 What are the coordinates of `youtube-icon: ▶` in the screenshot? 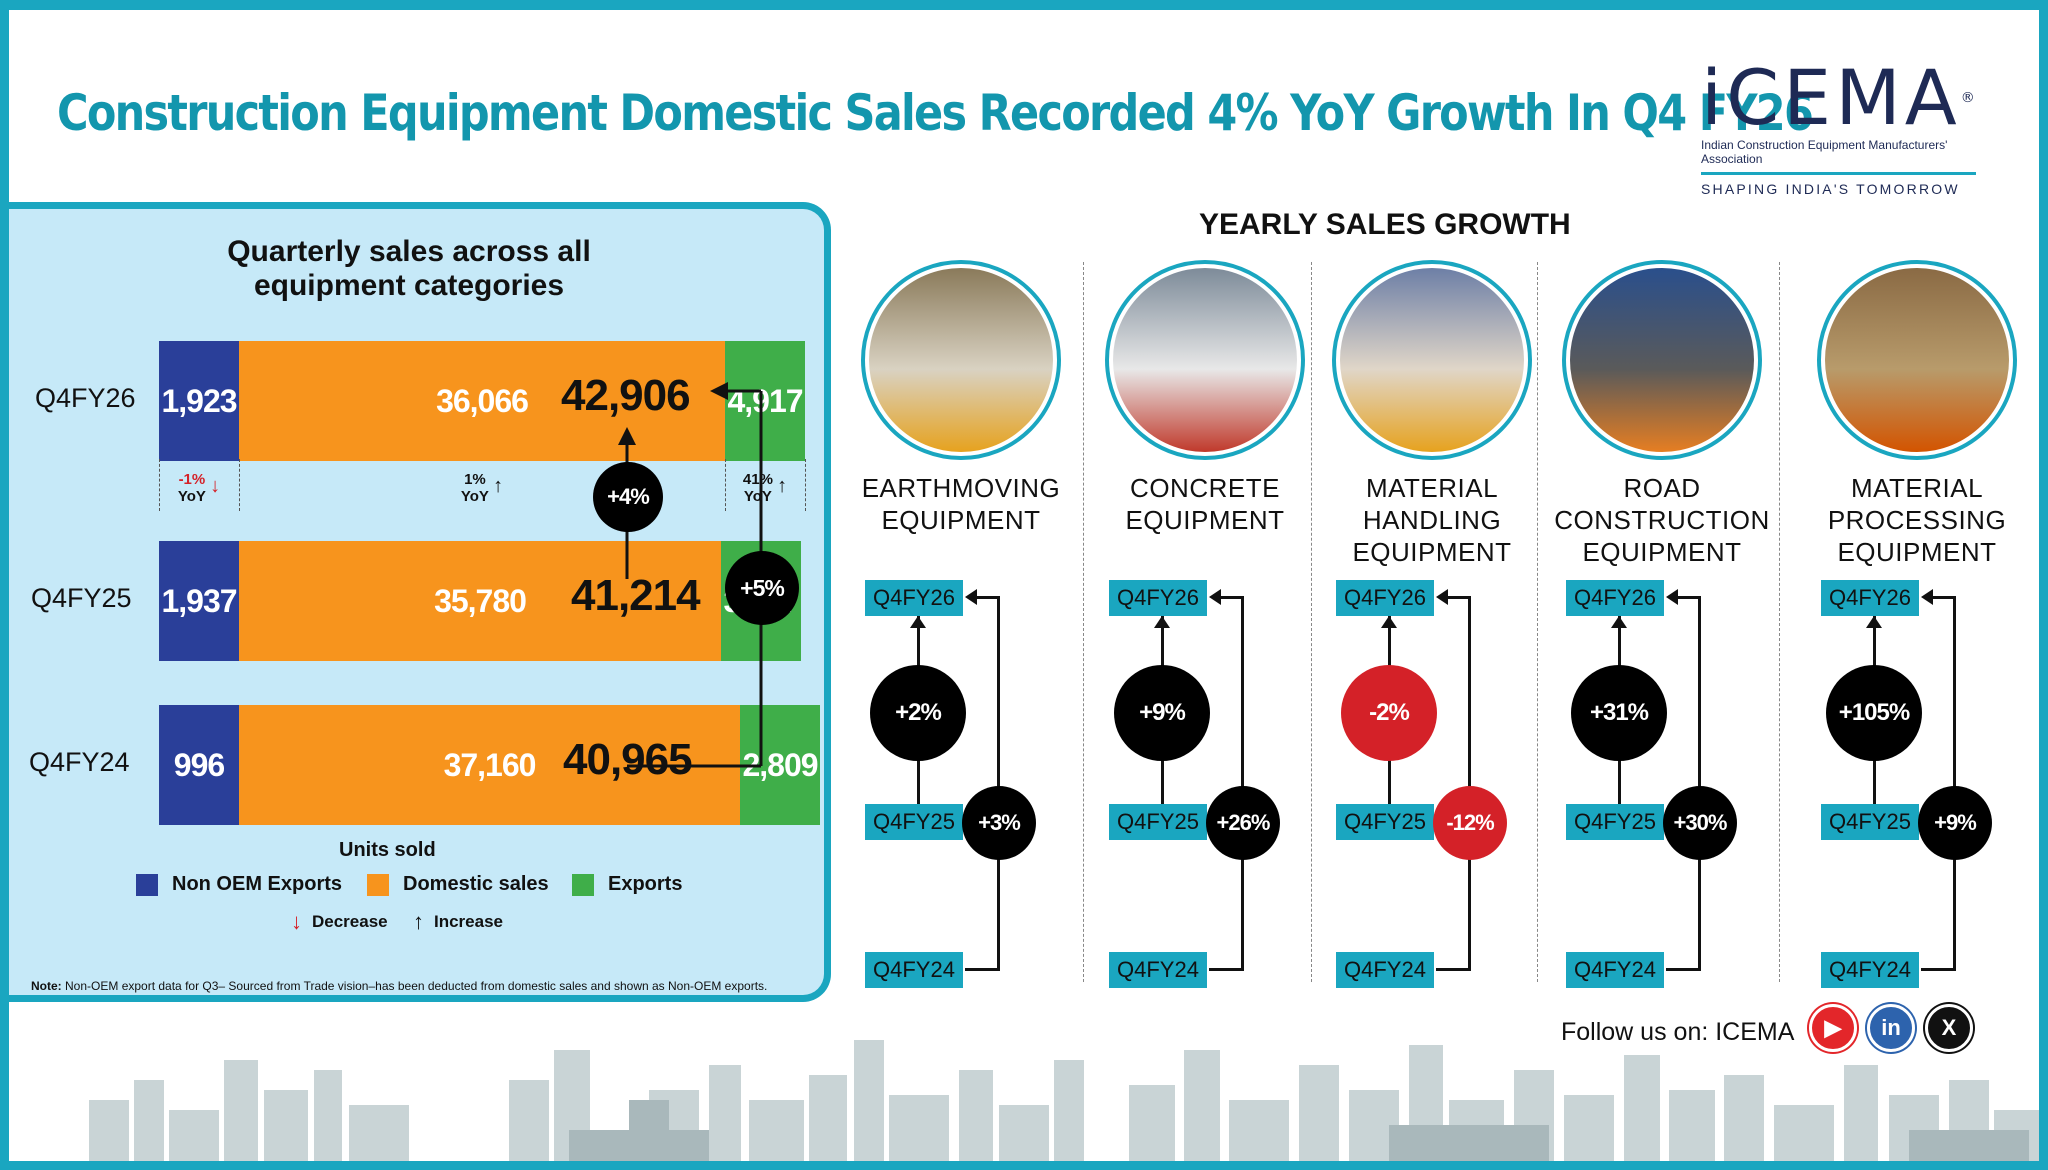 It's located at (1833, 1028).